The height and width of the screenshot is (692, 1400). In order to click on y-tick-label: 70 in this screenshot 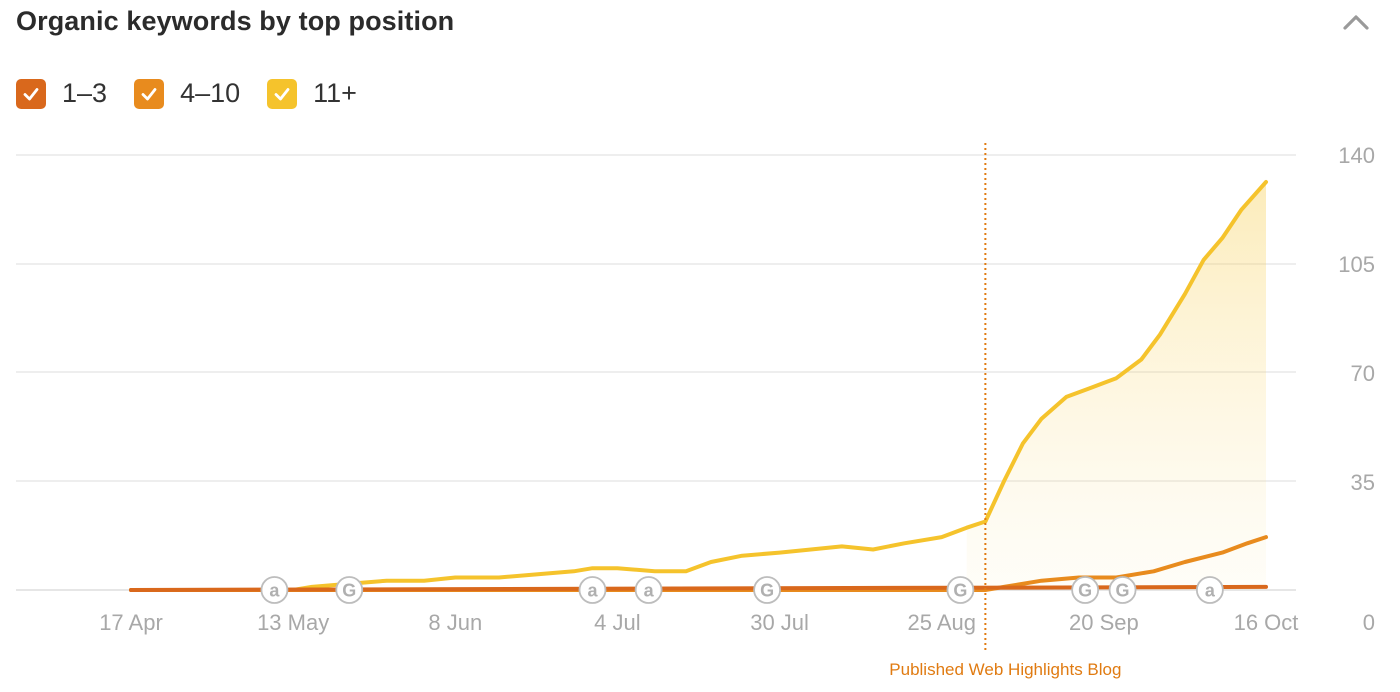, I will do `click(1363, 373)`.